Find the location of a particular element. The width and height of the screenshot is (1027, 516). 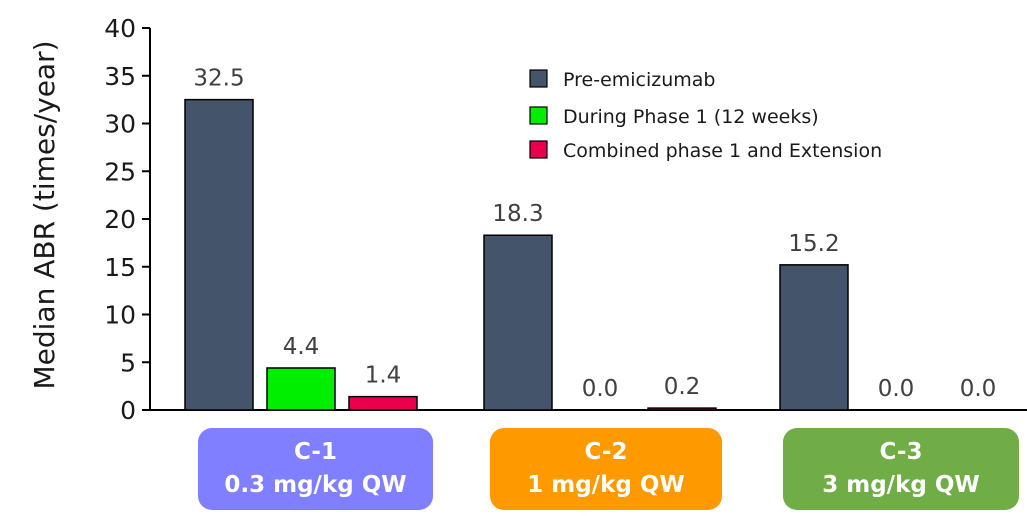

y-tick-label: 40 is located at coordinates (120, 28).